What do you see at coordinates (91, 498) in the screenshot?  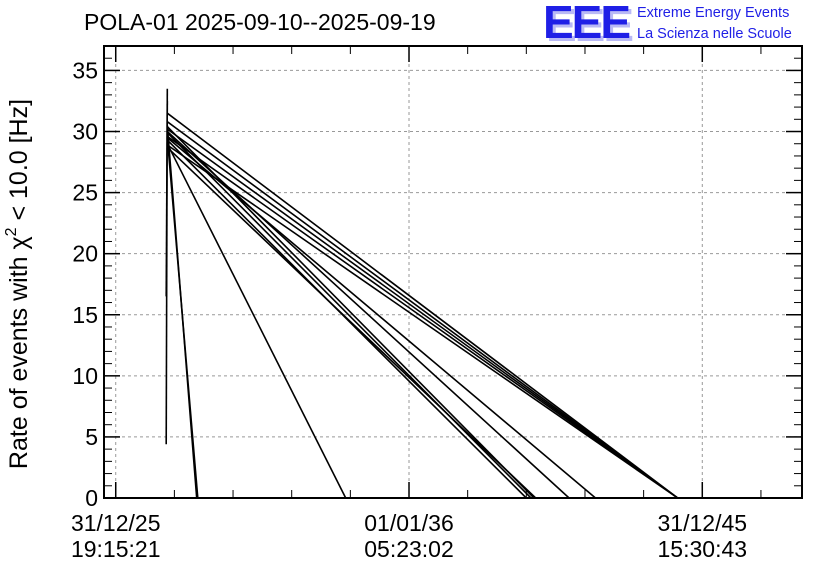 I see `y-tick-label: 0` at bounding box center [91, 498].